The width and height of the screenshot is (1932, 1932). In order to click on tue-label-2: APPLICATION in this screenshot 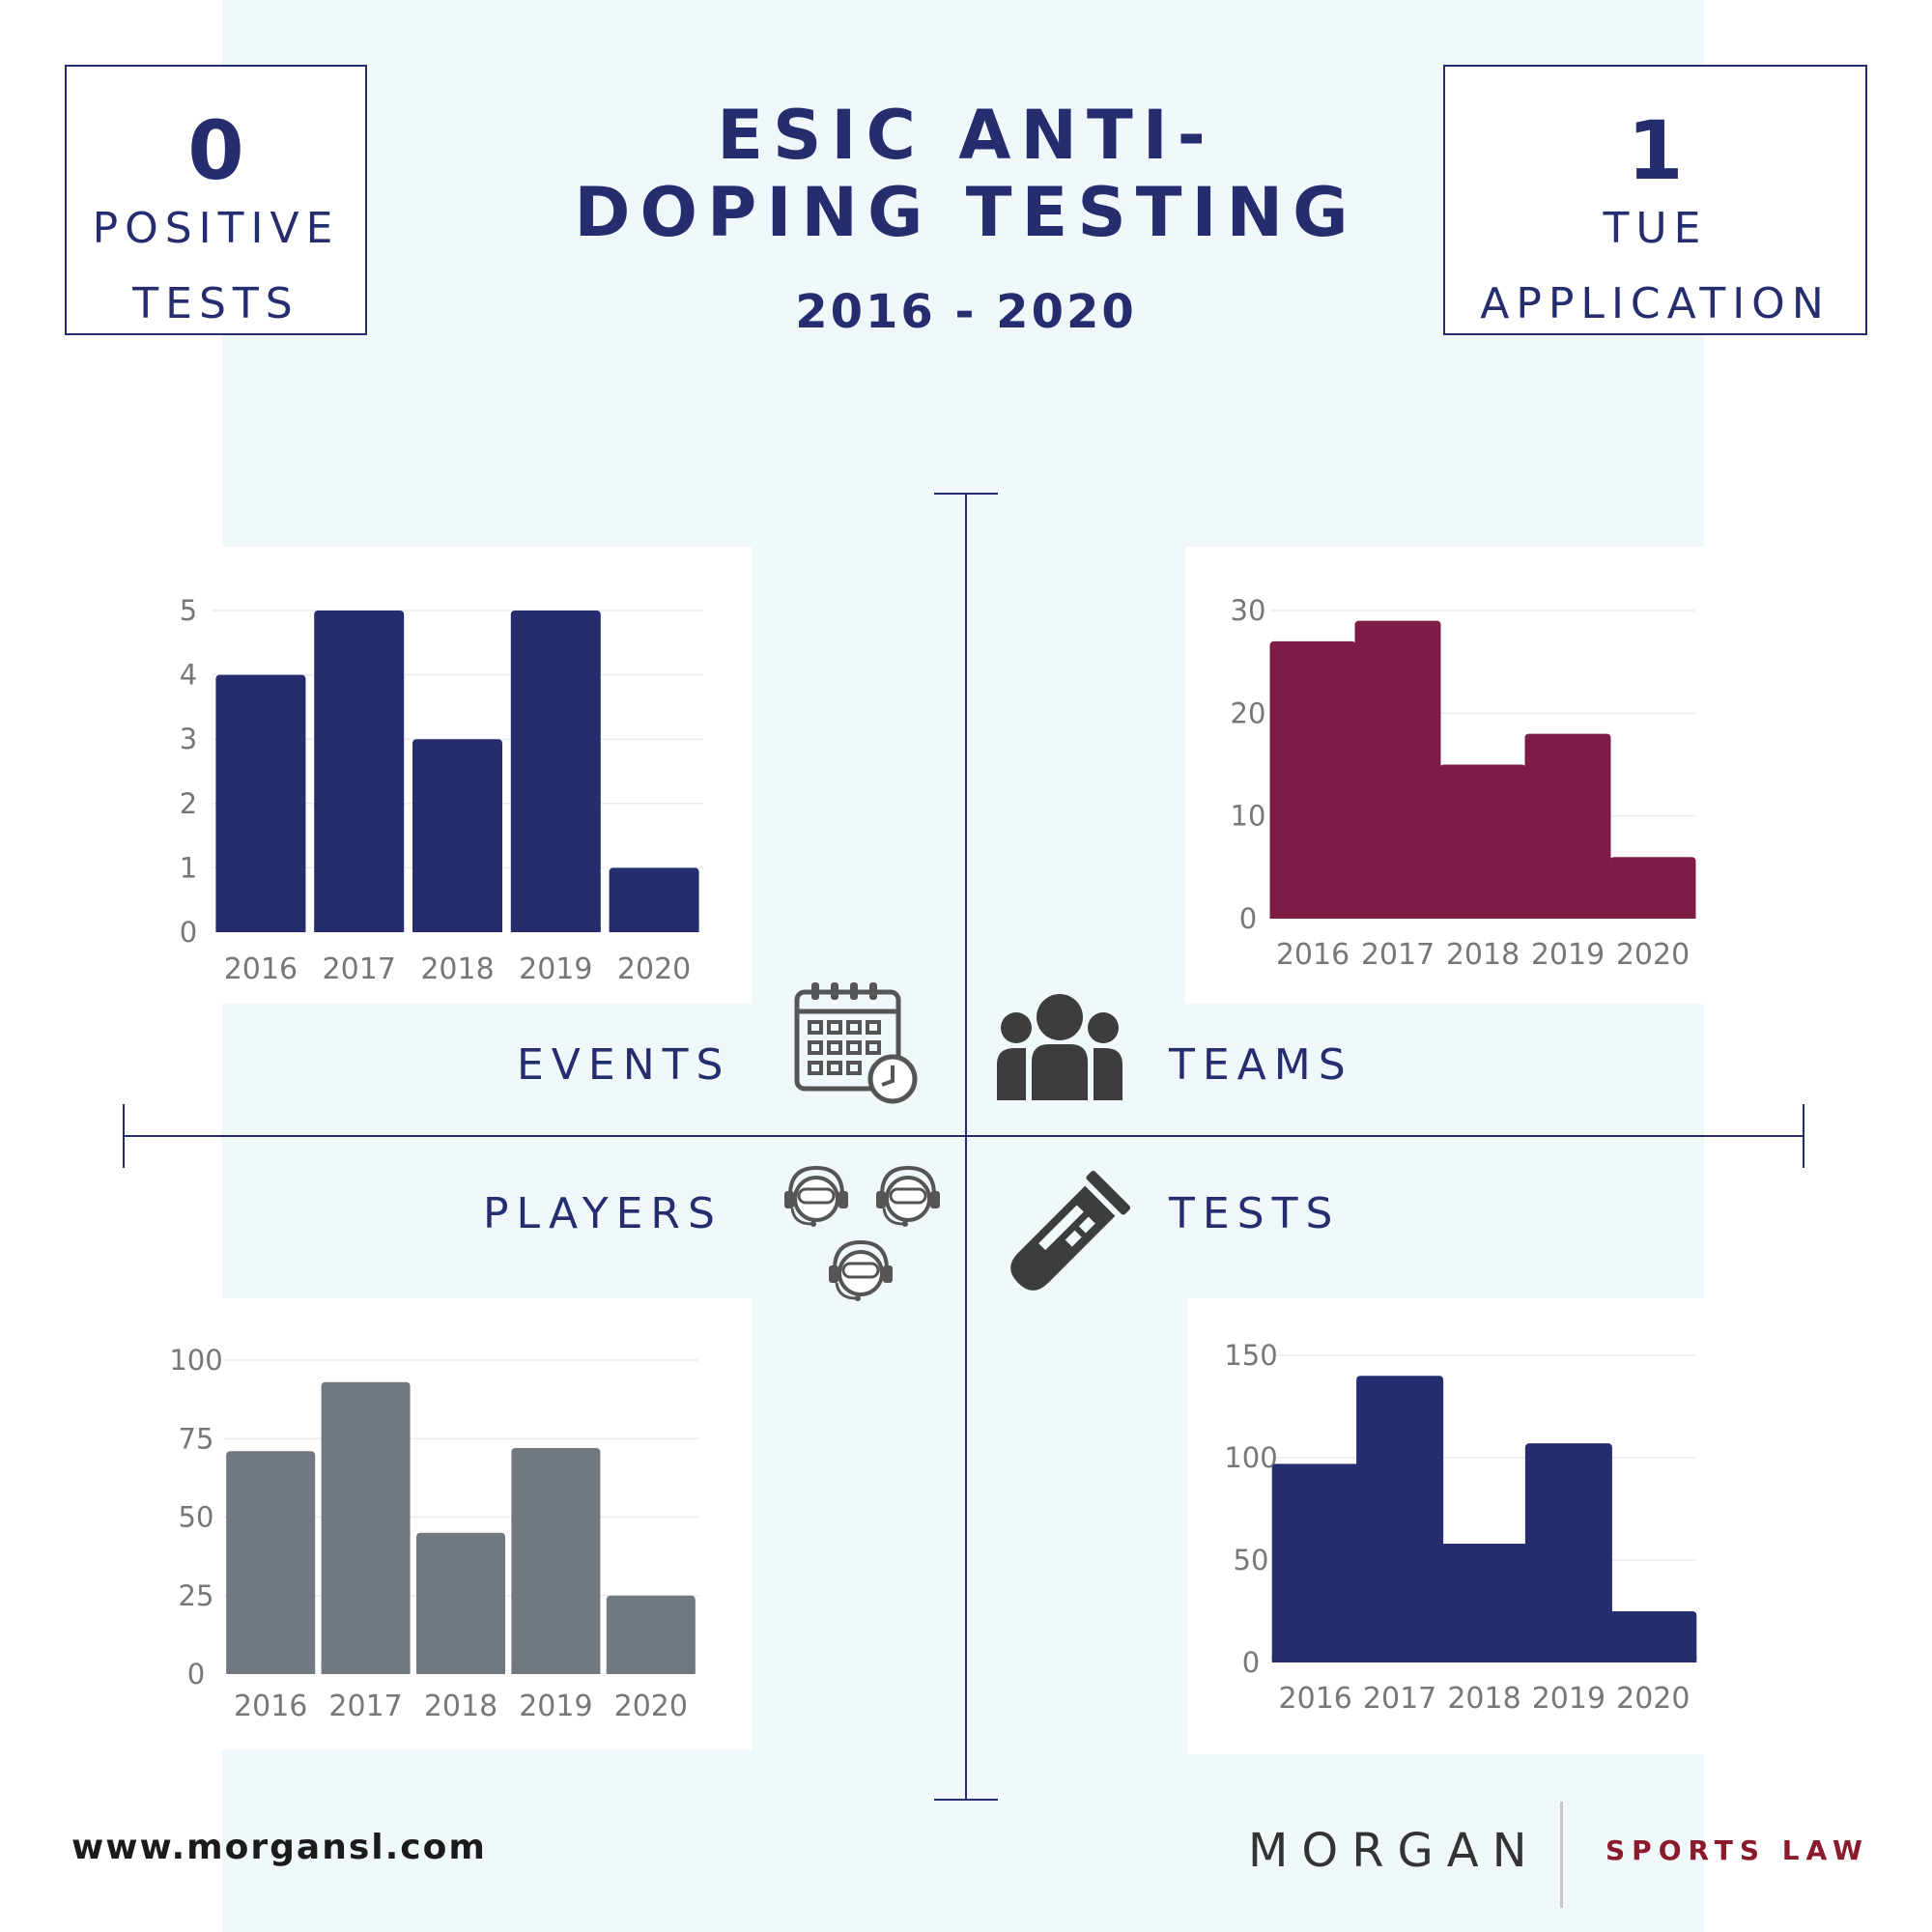, I will do `click(1655, 303)`.